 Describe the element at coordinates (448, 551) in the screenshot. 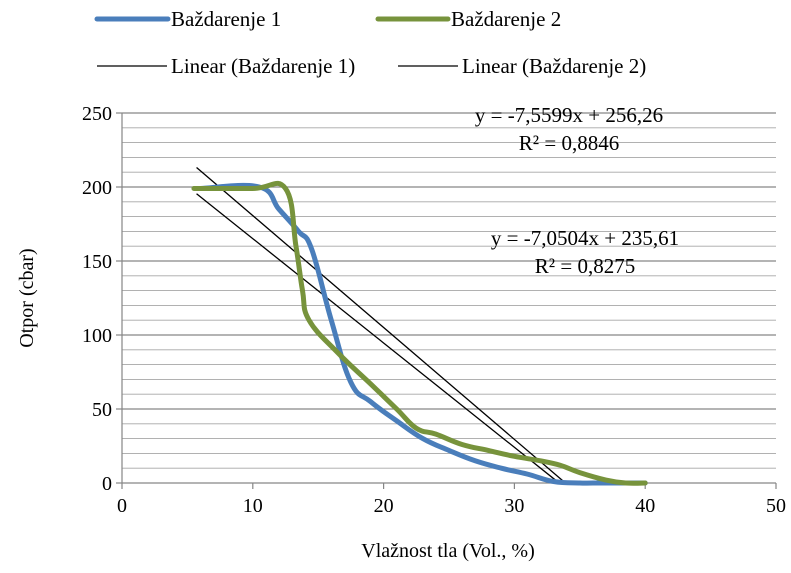

I see `x-axis-title: Vlažnost tla (Vol., %)` at that location.